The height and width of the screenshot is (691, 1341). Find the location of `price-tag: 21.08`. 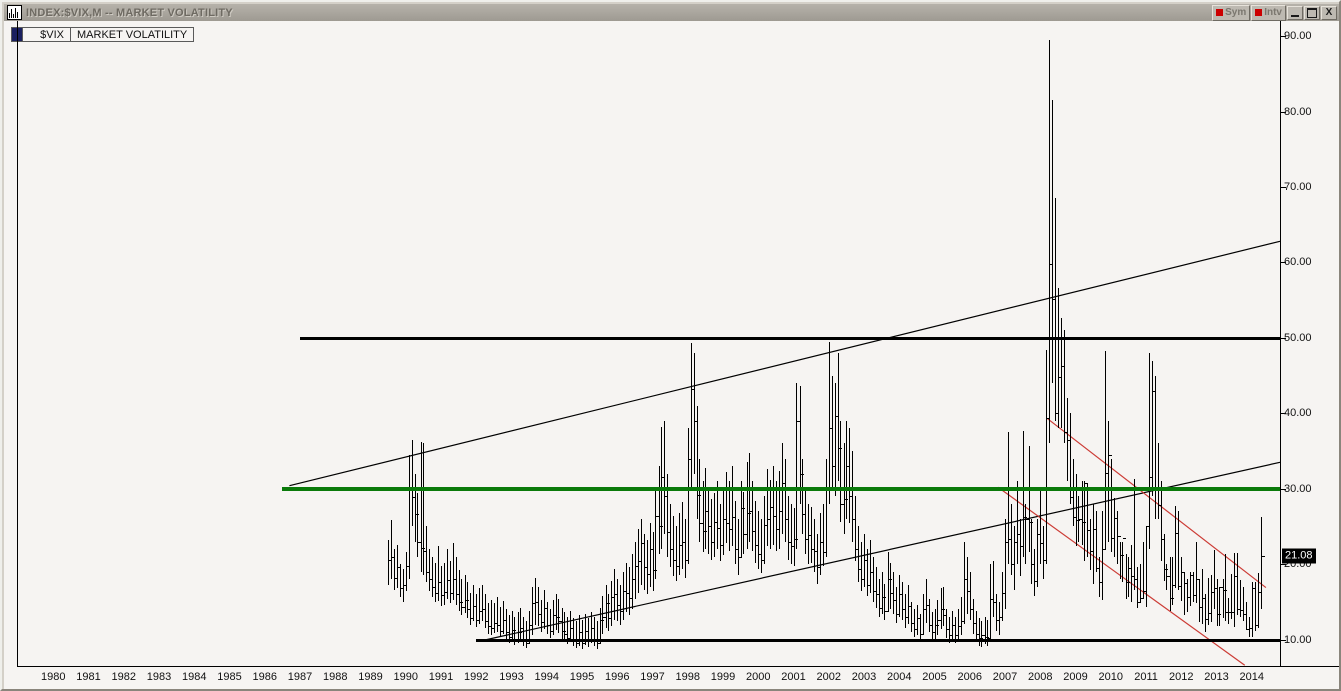

price-tag: 21.08 is located at coordinates (1299, 556).